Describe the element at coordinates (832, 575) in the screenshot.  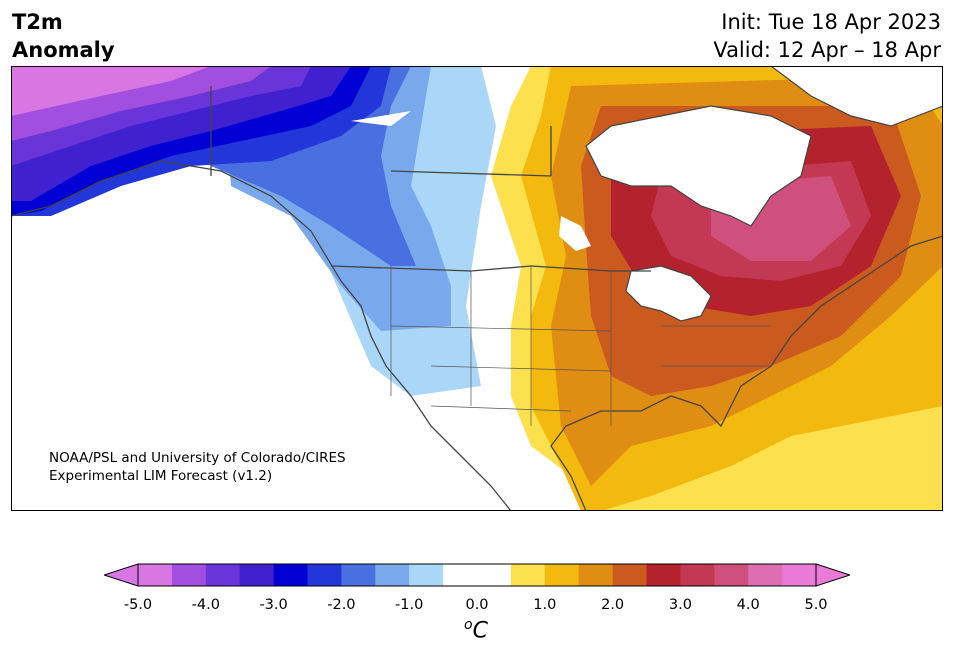
I see `colorbar-extend-high` at that location.